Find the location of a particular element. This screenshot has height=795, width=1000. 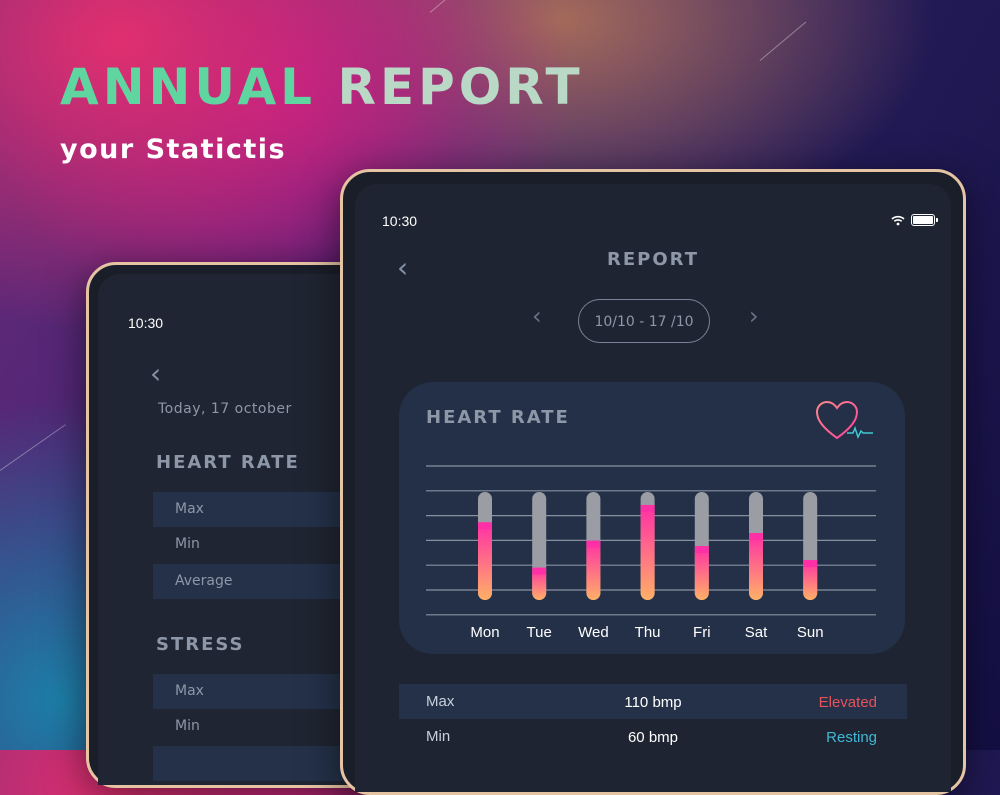

chart-bar-fri is located at coordinates (701, 573).